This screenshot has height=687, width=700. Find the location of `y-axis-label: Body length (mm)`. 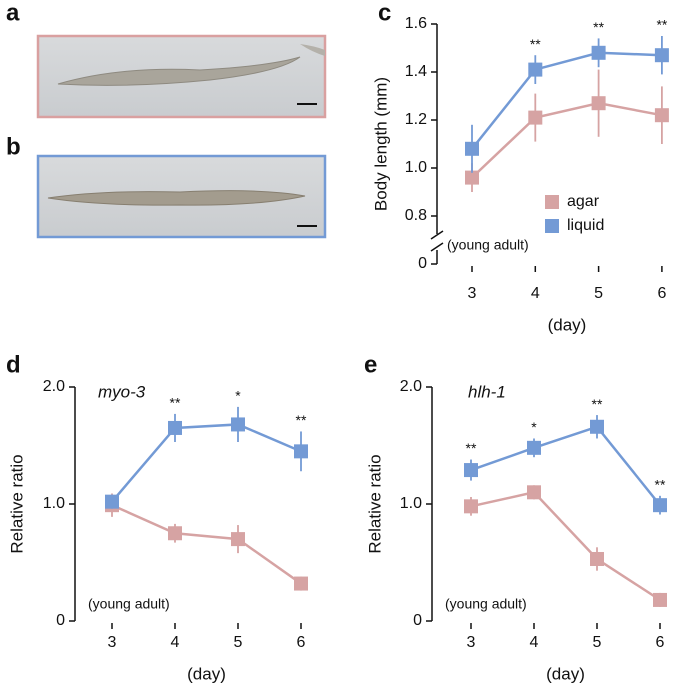

y-axis-label: Body length (mm) is located at coordinates (380, 144).